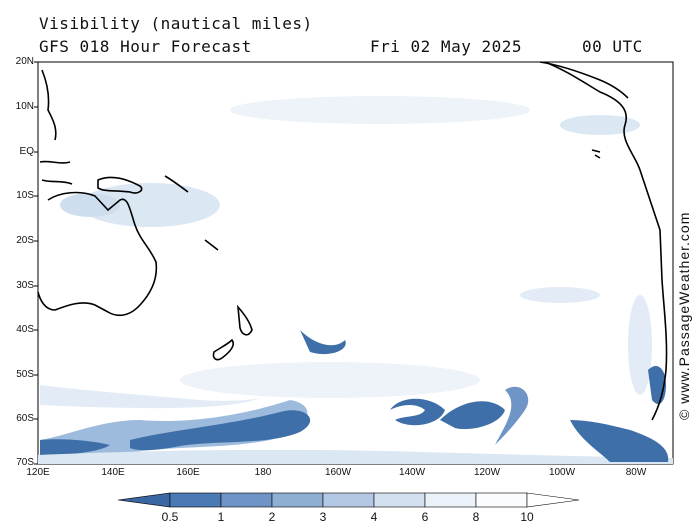  I want to click on colorbar-extend-low, so click(144, 500).